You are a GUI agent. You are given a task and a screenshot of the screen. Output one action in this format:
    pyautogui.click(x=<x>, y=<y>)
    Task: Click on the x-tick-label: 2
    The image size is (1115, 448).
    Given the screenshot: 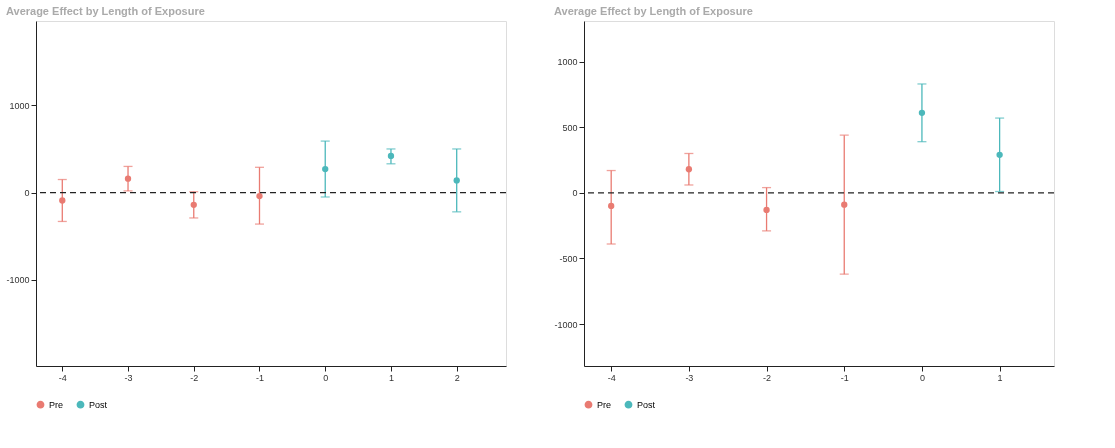 What is the action you would take?
    pyautogui.click(x=457, y=377)
    